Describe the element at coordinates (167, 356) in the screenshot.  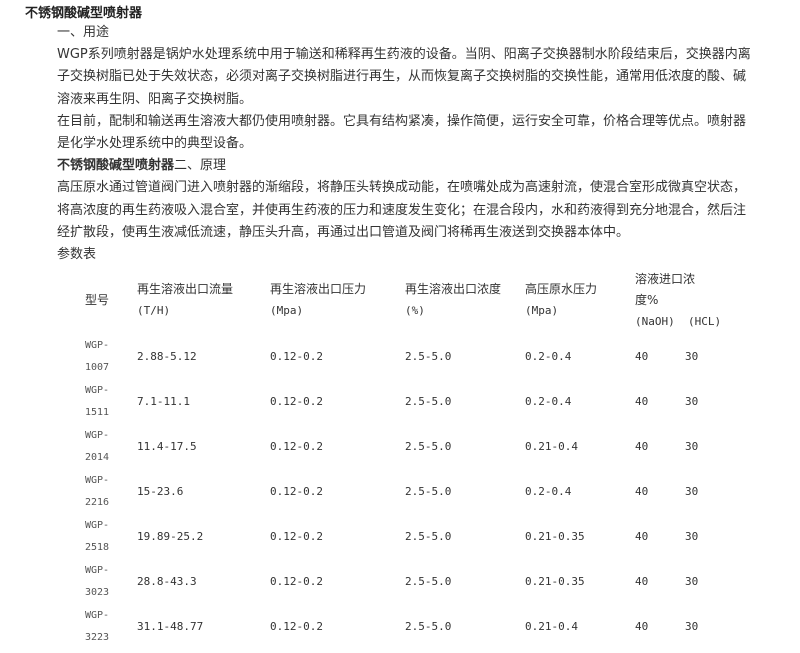
I see `cell-flow: 2.88-5.12` at that location.